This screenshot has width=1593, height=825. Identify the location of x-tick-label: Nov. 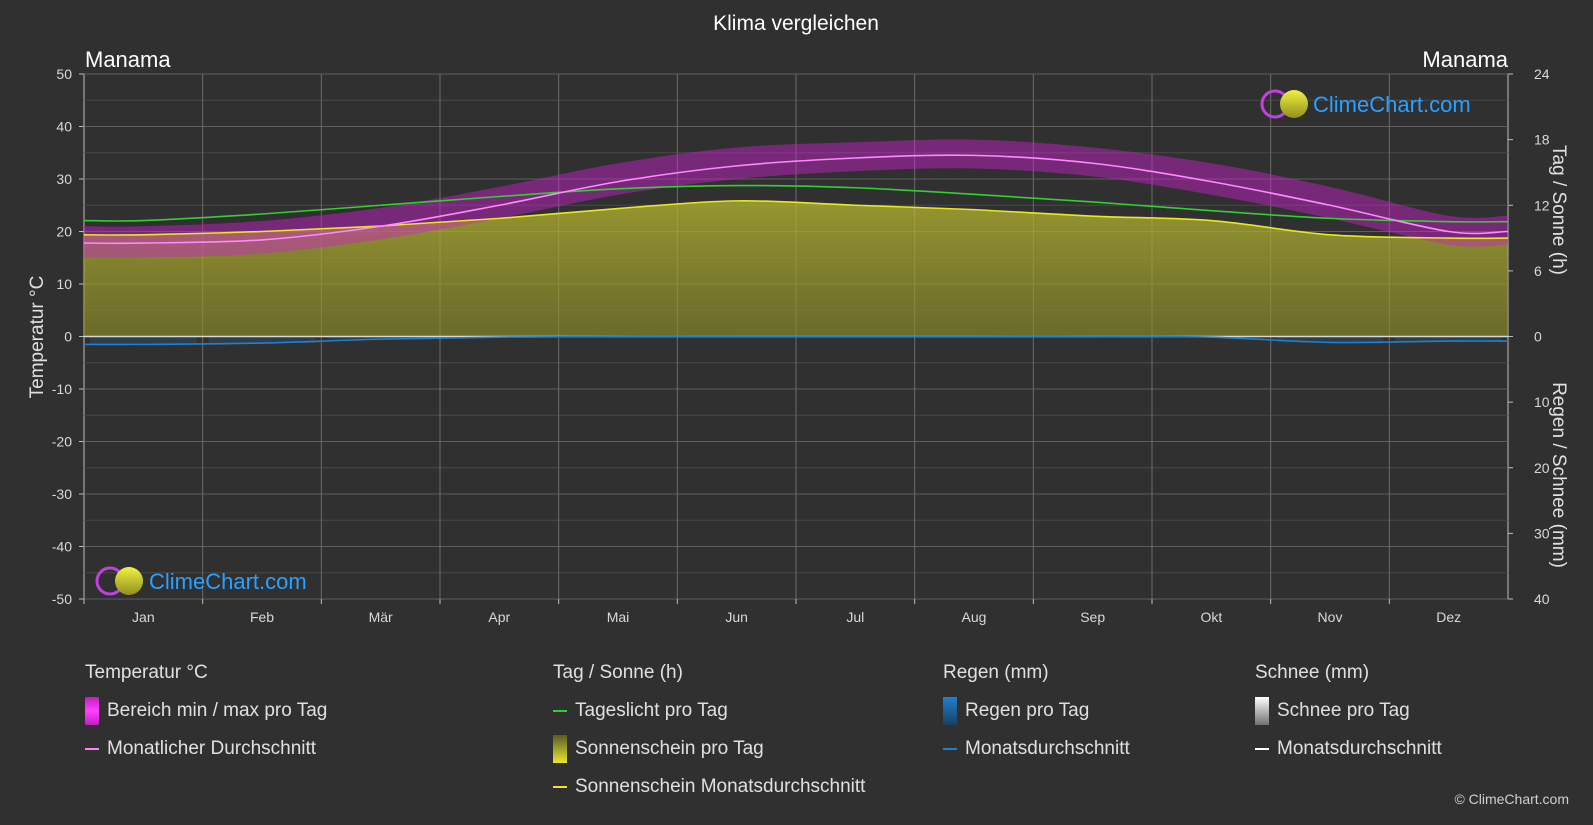
(1330, 617).